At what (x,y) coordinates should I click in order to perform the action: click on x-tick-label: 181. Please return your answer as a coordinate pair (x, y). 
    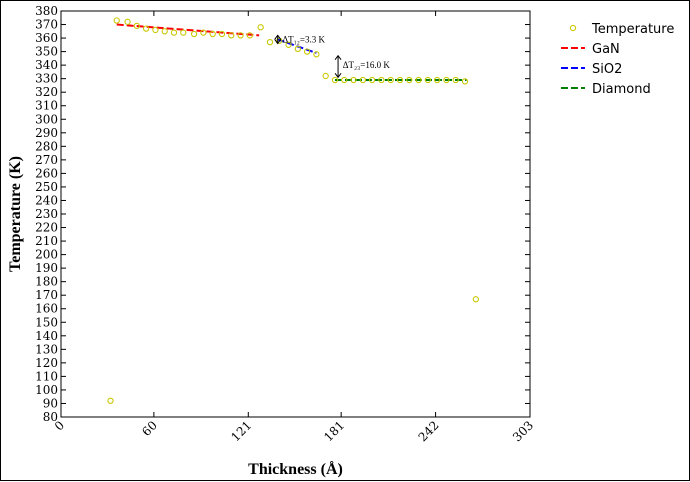
    Looking at the image, I should click on (334, 431).